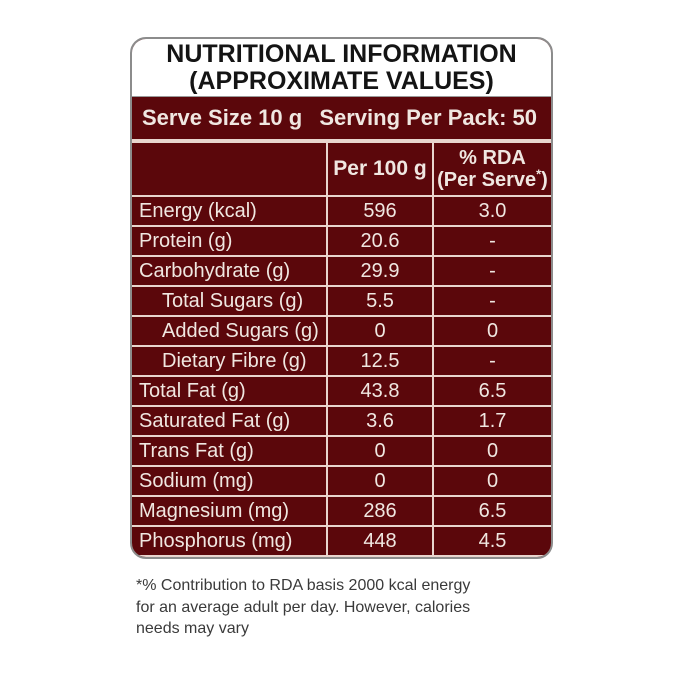 This screenshot has height=679, width=679. What do you see at coordinates (380, 271) in the screenshot?
I see `per100-value: 29.9` at bounding box center [380, 271].